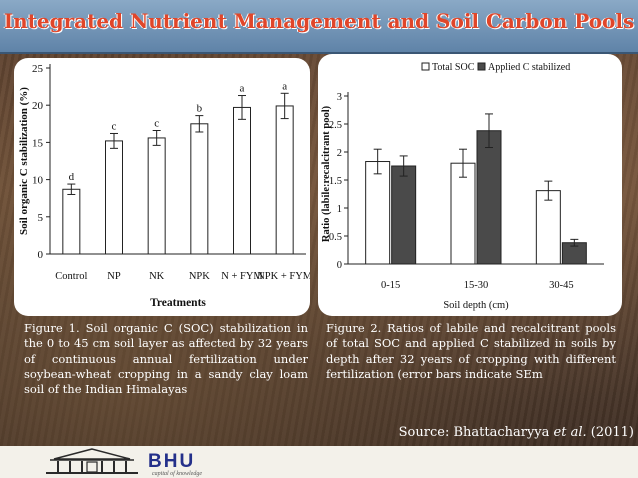 This screenshot has width=638, height=478. I want to click on source-prefix: Source: Bhattacharyya, so click(476, 432).